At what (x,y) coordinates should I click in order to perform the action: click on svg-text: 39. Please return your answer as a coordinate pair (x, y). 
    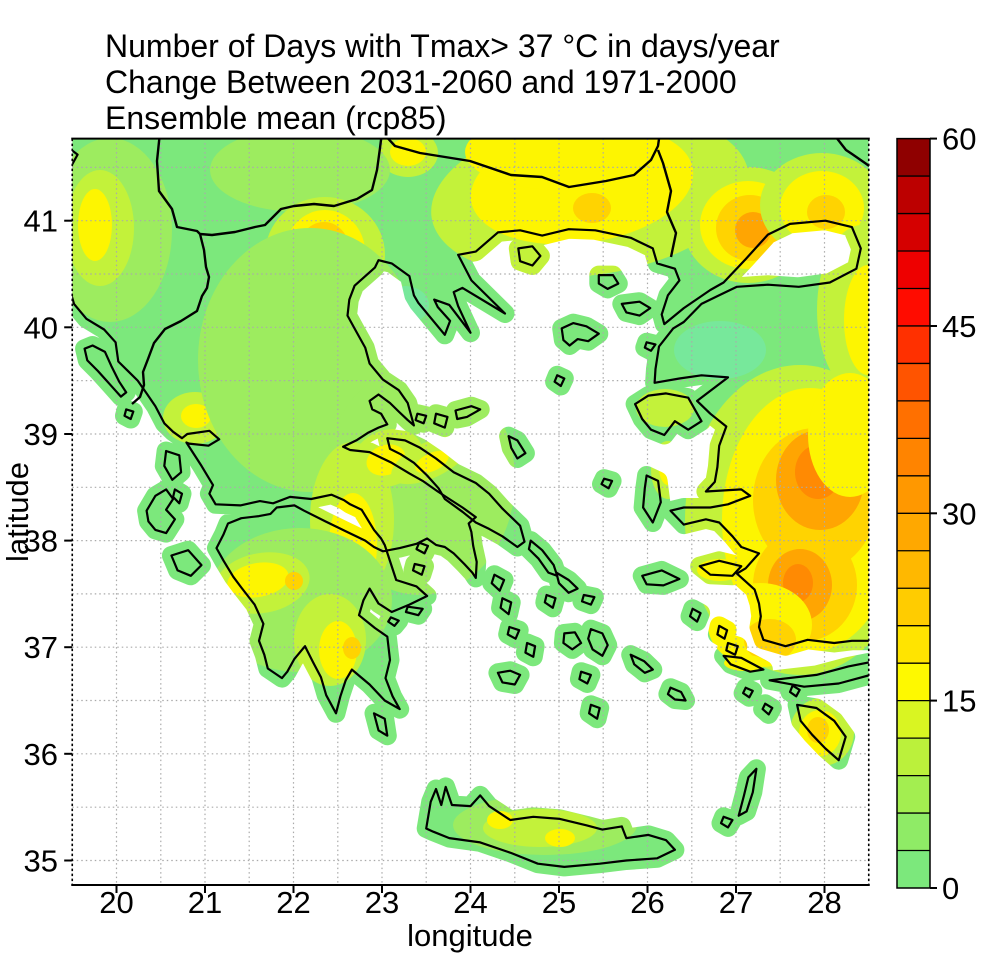
    Looking at the image, I should click on (41, 434).